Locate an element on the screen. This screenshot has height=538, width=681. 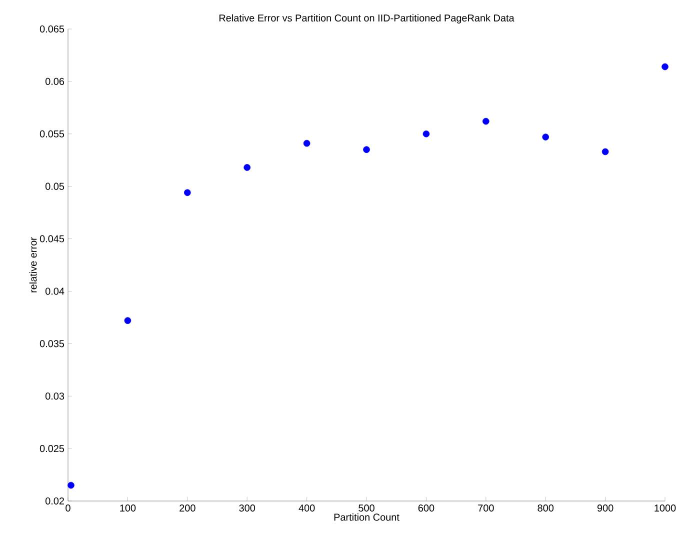
y-tick-label: 0.025 is located at coordinates (52, 448).